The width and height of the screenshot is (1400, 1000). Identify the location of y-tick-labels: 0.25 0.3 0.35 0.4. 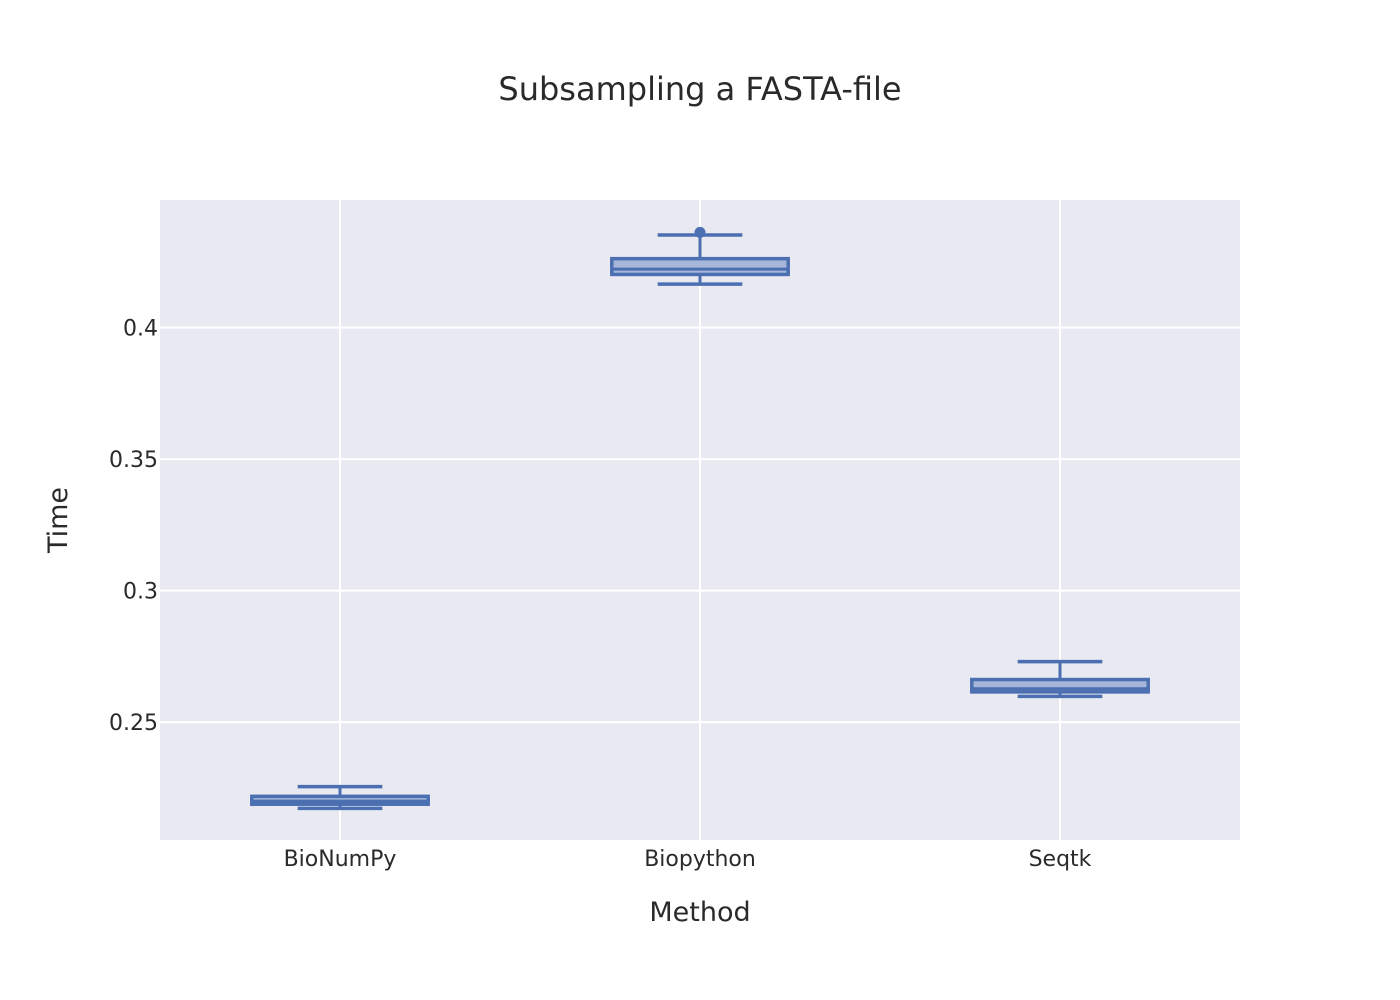
(133, 527).